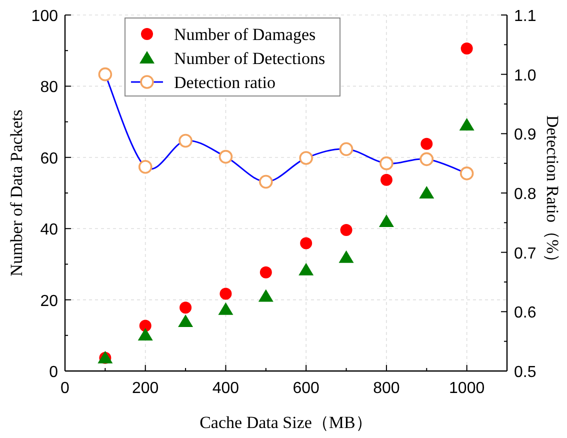 This screenshot has height=438, width=567. What do you see at coordinates (525, 372) in the screenshot?
I see `y2-tick-label: 0.5` at bounding box center [525, 372].